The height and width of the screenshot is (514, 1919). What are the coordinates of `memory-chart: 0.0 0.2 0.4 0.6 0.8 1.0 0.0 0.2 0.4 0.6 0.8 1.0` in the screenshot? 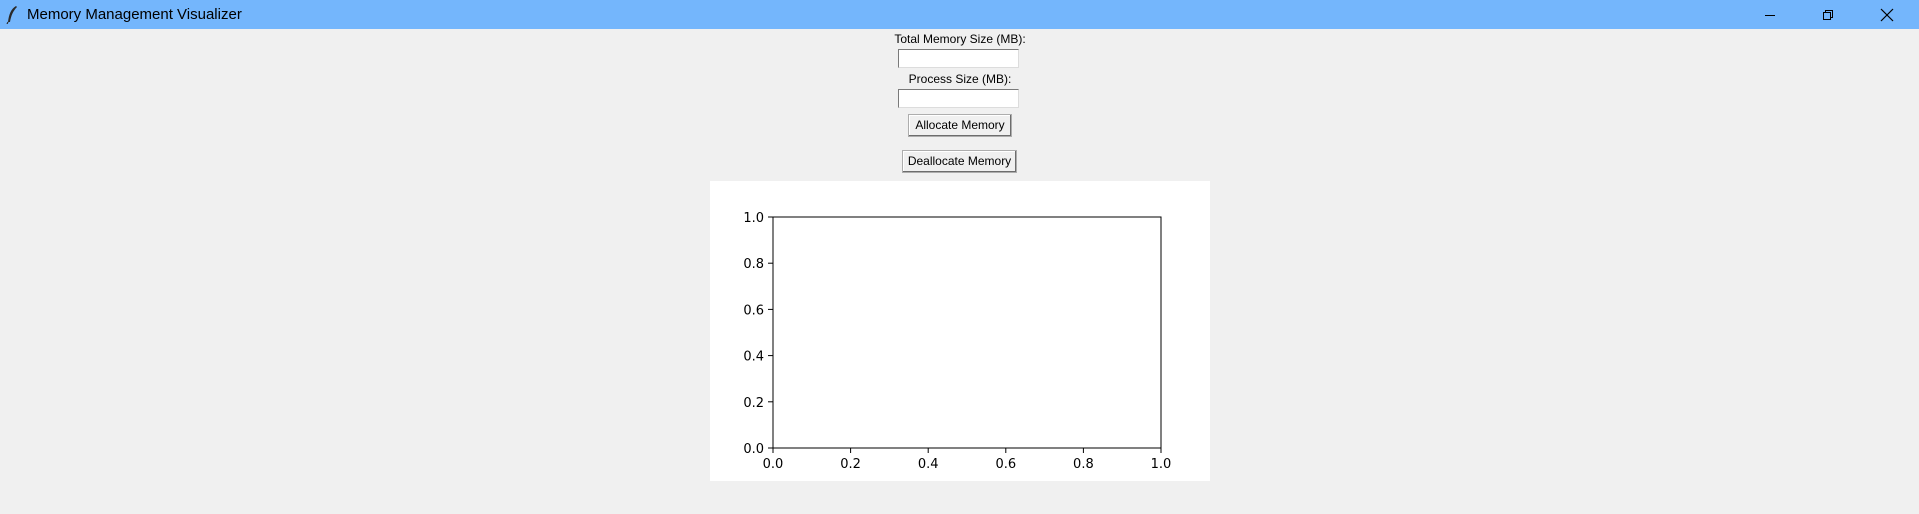 It's located at (957, 341).